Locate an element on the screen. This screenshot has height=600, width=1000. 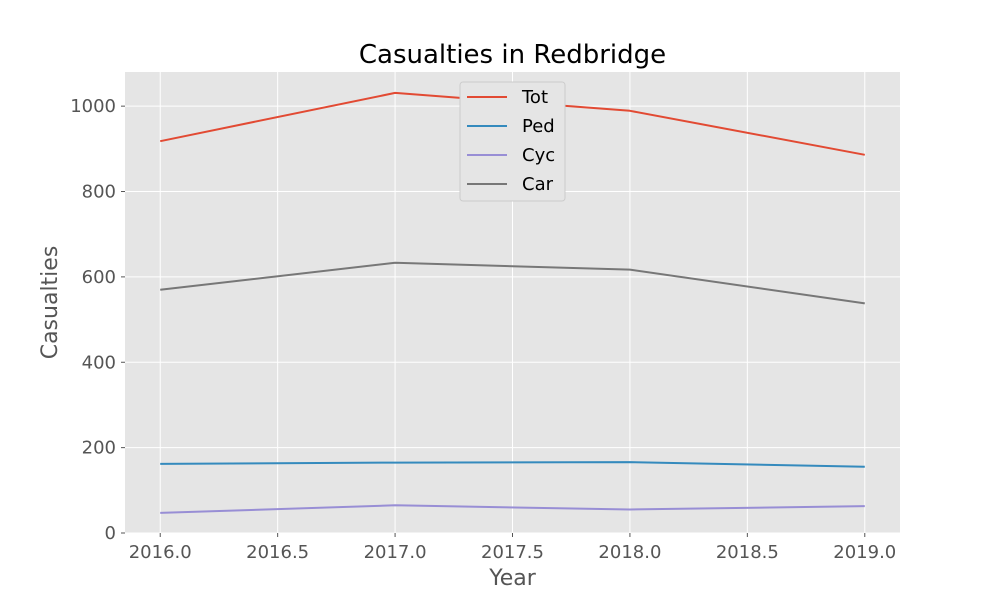
y-tick-label: 200 is located at coordinates (99, 448).